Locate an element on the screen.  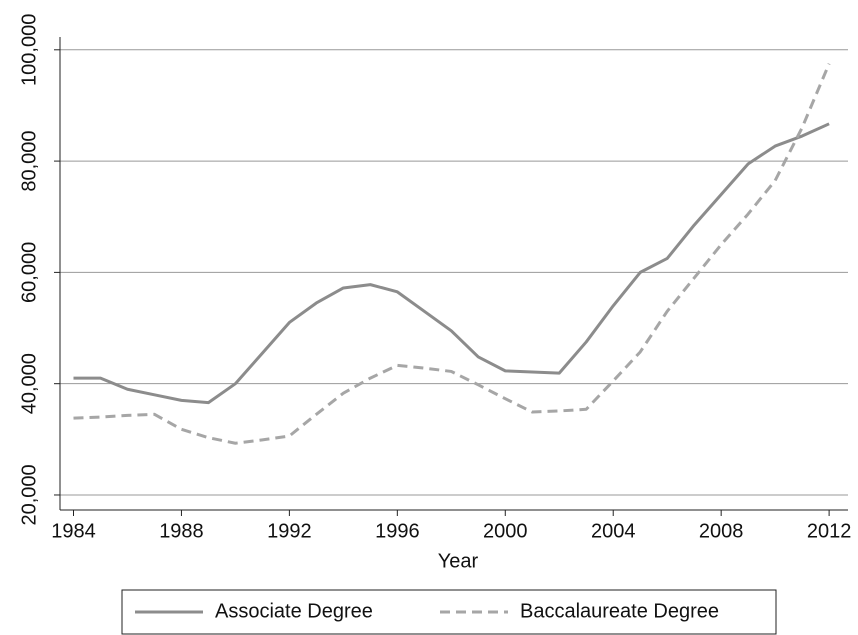
x-axis-label: Year is located at coordinates (458, 561).